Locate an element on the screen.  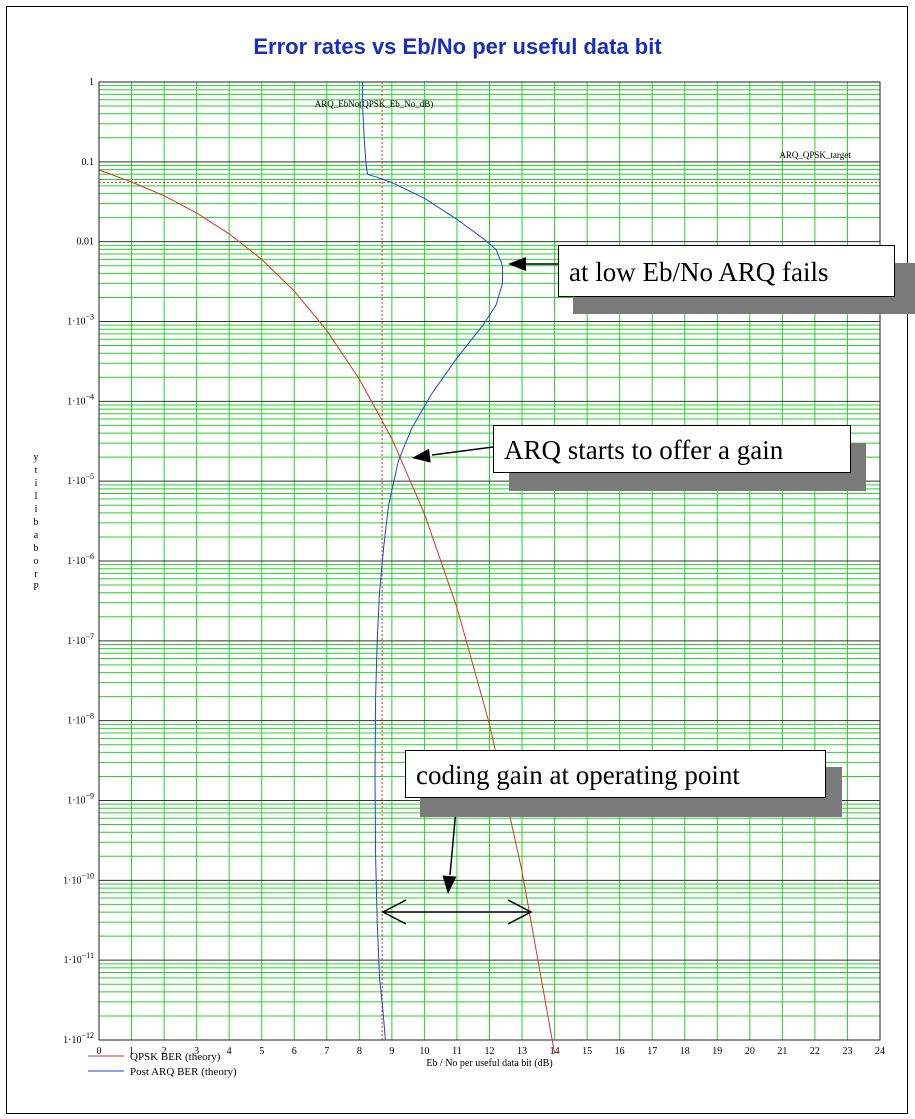
vertical-marker-label: ARQ_EbNo(QPSK_Eb_No_dB) is located at coordinates (374, 104).